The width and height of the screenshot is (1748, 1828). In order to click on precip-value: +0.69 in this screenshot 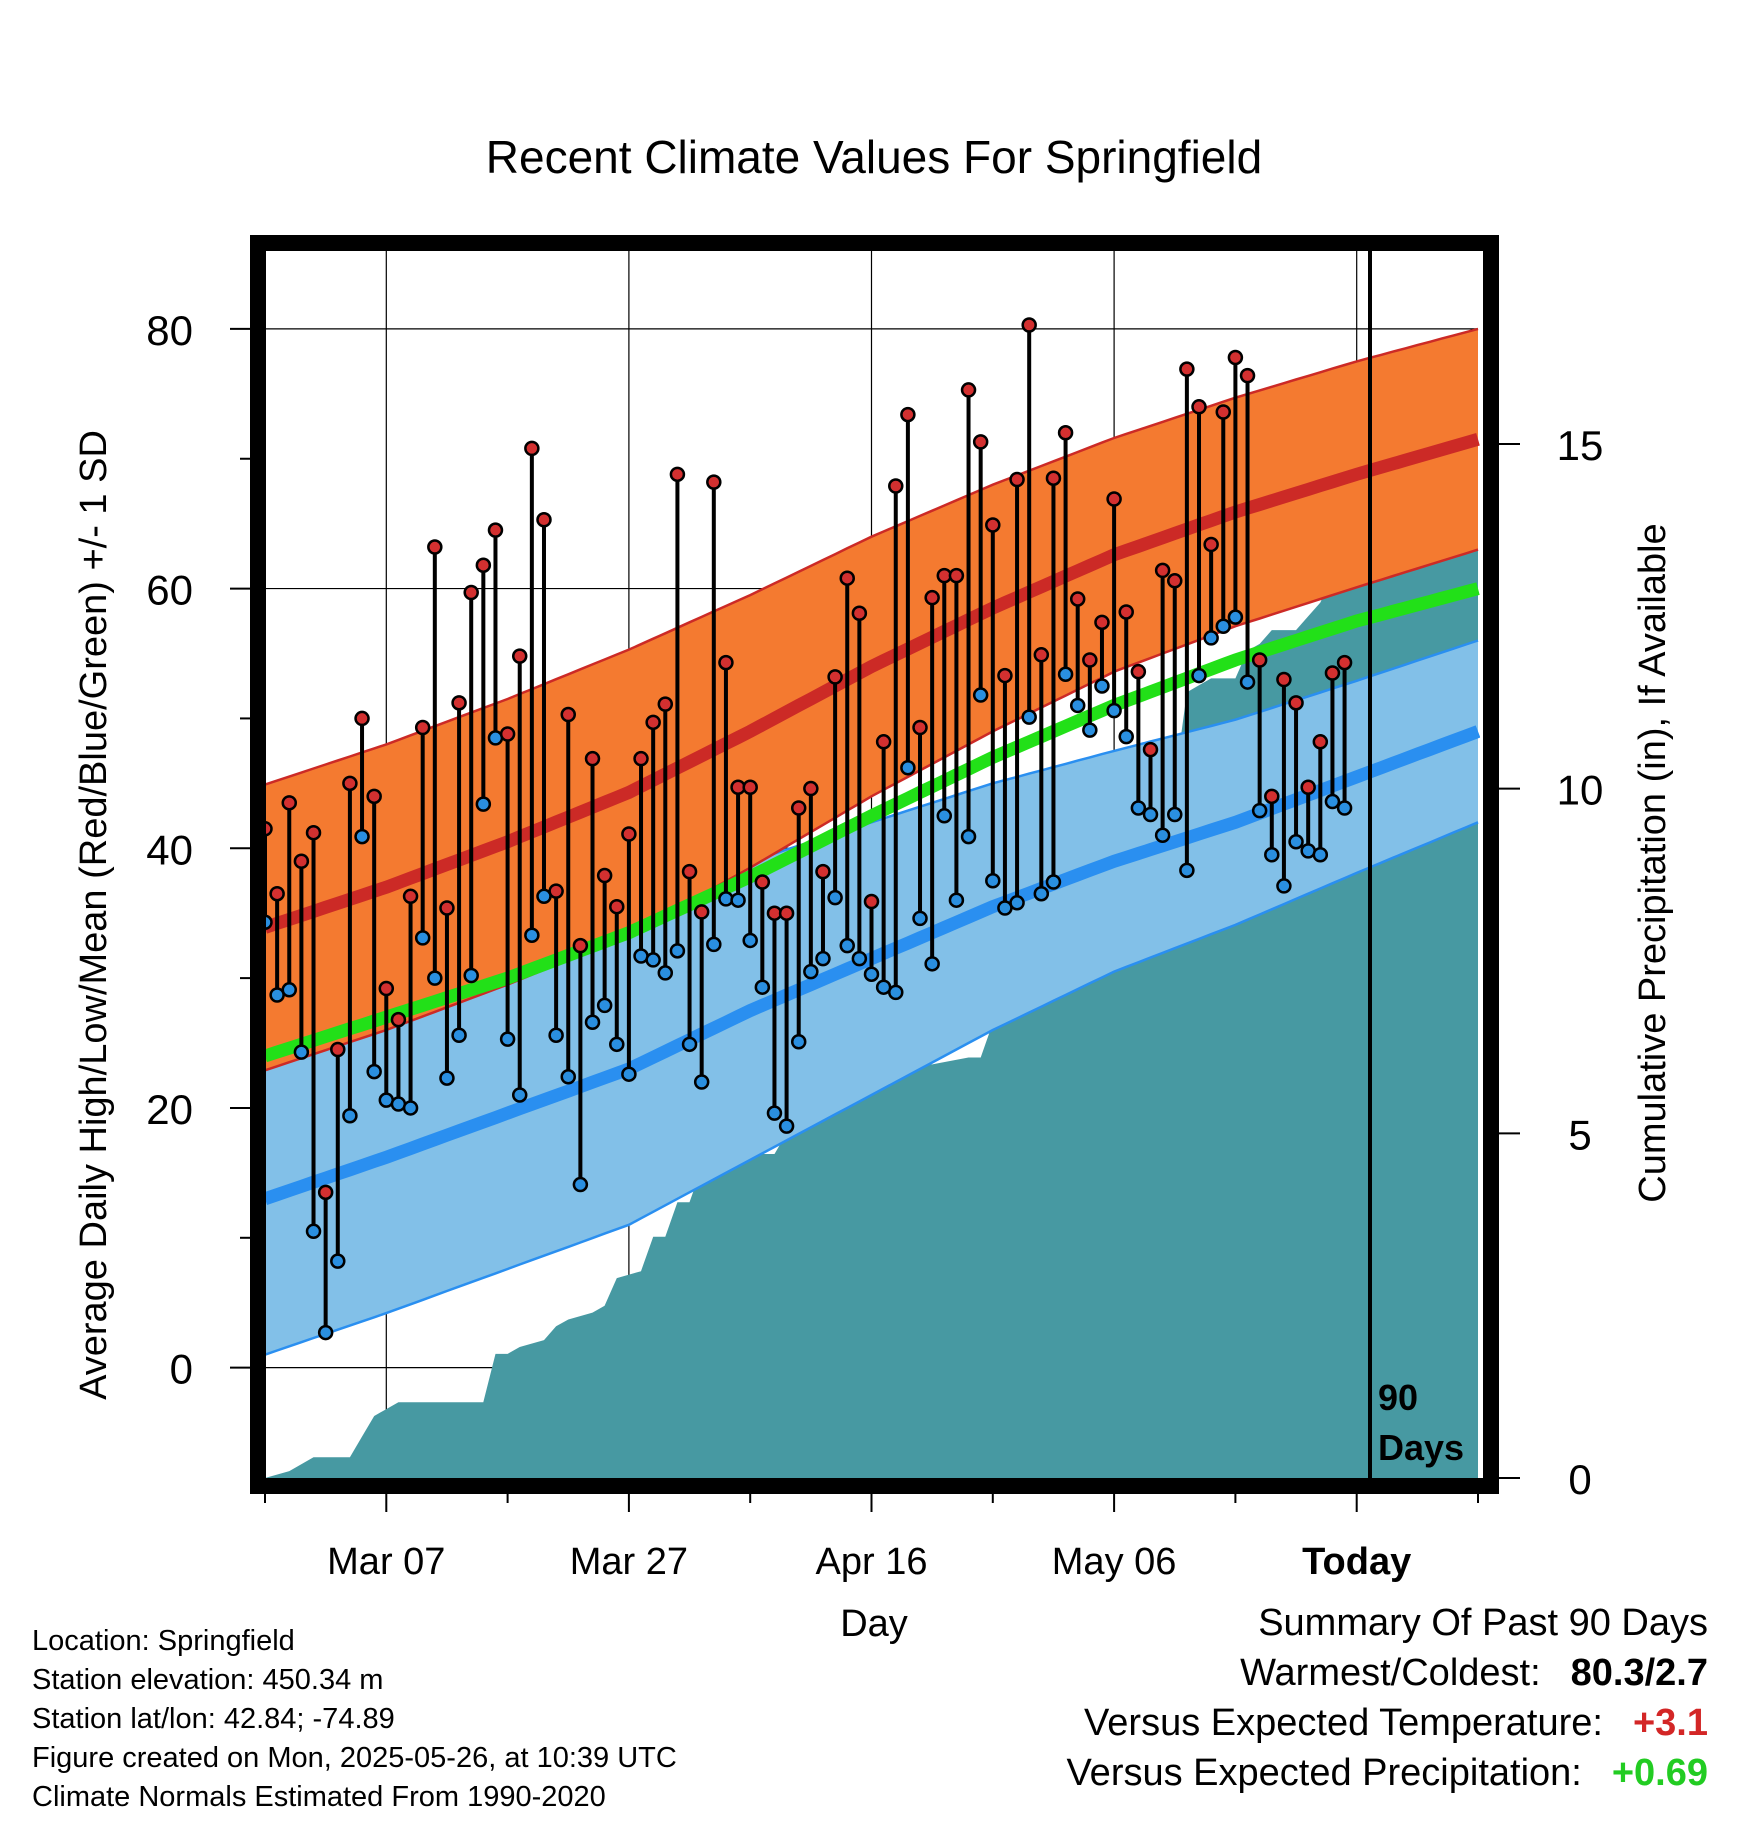, I will do `click(1659, 1773)`.